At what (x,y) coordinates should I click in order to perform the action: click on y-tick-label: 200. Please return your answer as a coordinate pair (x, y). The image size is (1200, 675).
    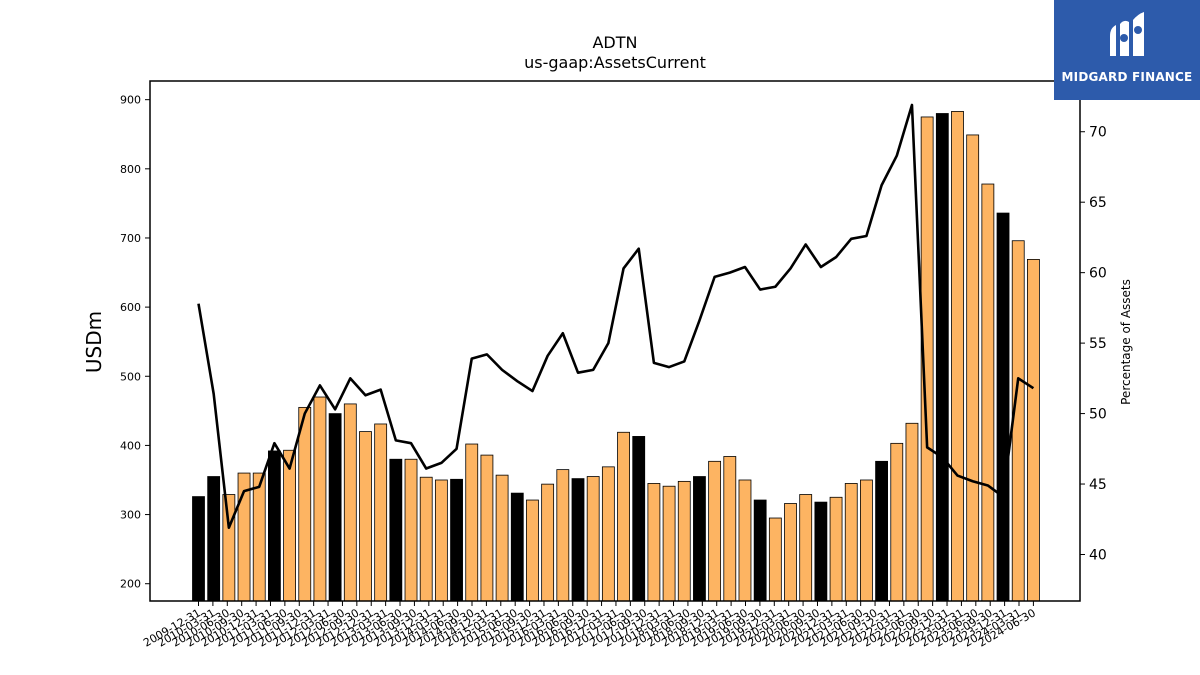
    Looking at the image, I should click on (130, 584).